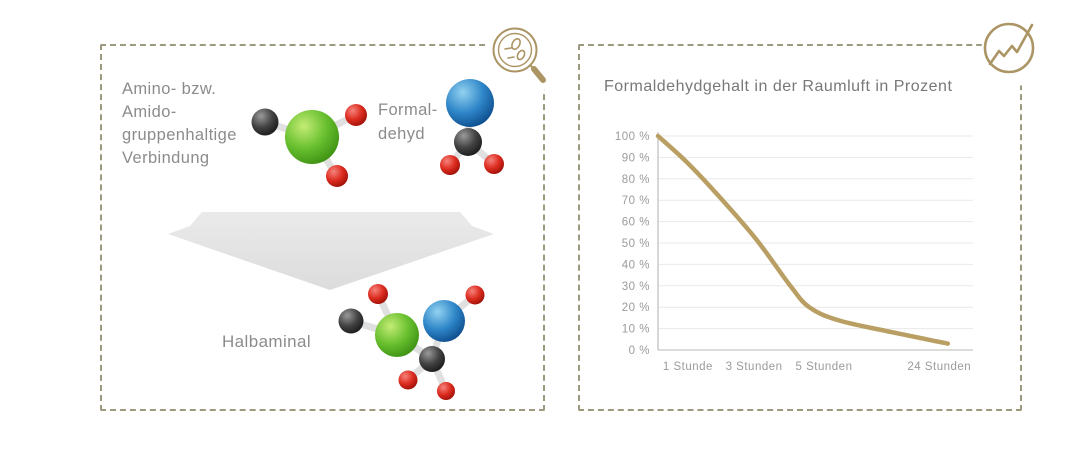 The image size is (1080, 462). I want to click on y-tick-label: 90 %, so click(636, 158).